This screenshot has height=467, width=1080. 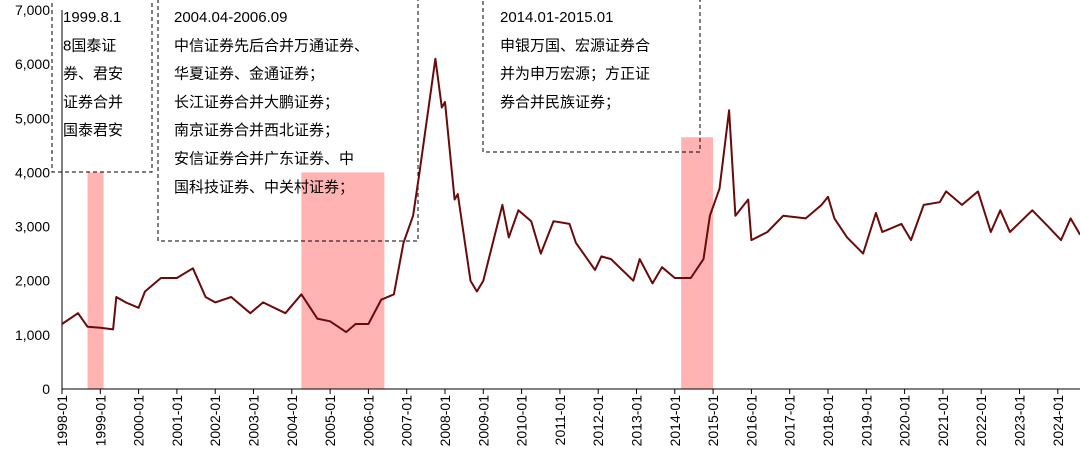 I want to click on x-tick-label: 2014-01, so click(x=675, y=421).